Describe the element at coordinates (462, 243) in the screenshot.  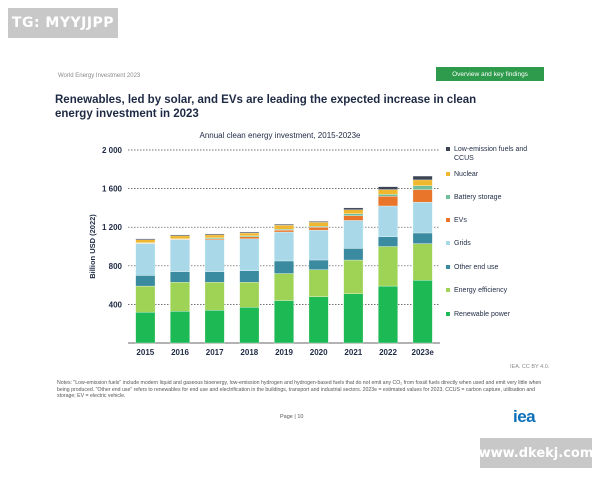
I see `legend-label: Grids` at that location.